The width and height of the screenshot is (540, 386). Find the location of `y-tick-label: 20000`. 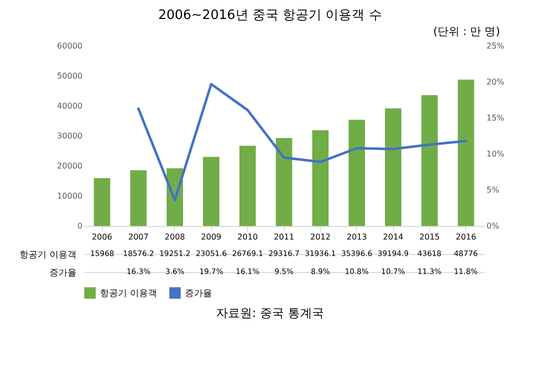

y-tick-label: 20000 is located at coordinates (69, 166).